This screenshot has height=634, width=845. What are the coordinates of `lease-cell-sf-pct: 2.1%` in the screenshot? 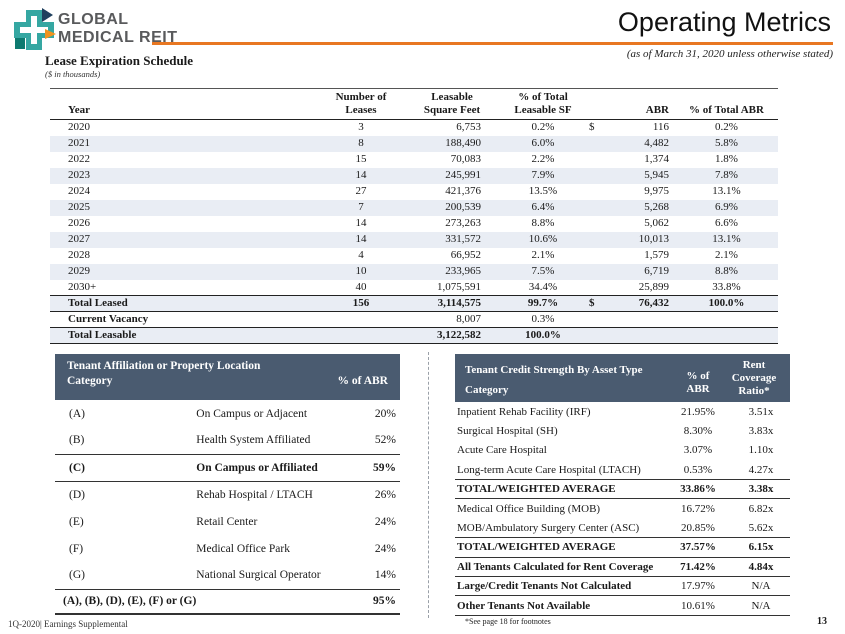 It's located at (543, 255).